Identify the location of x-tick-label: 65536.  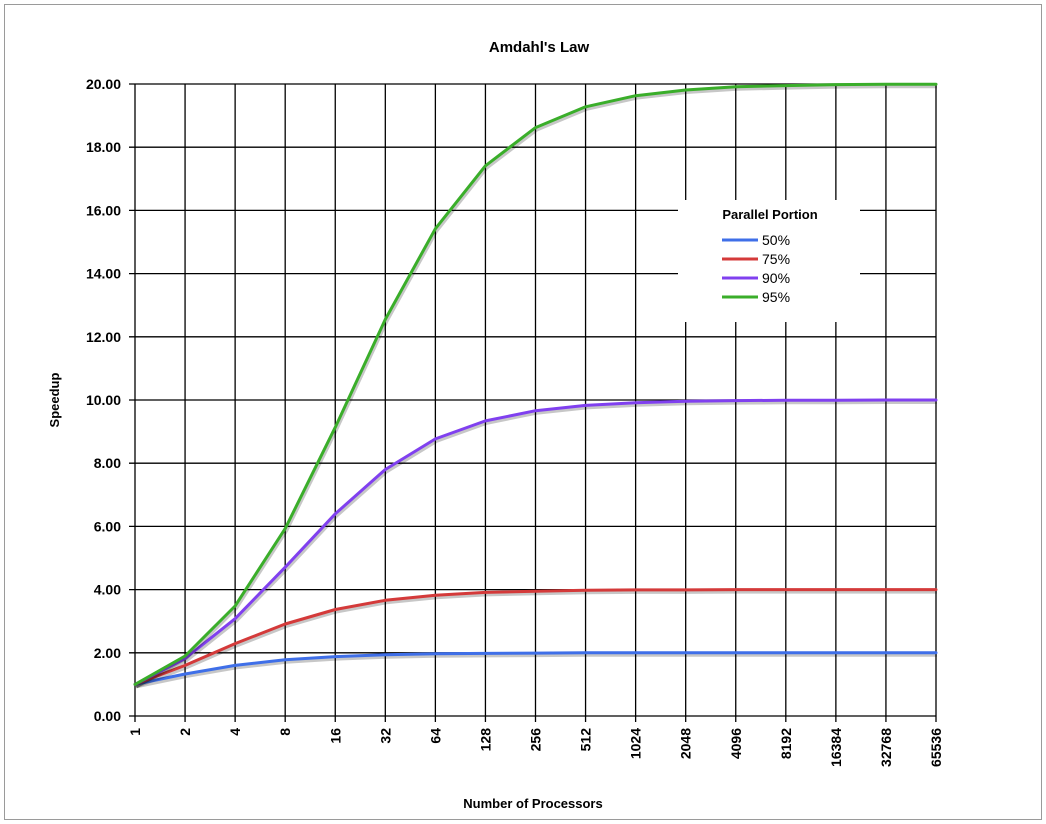
(936, 747).